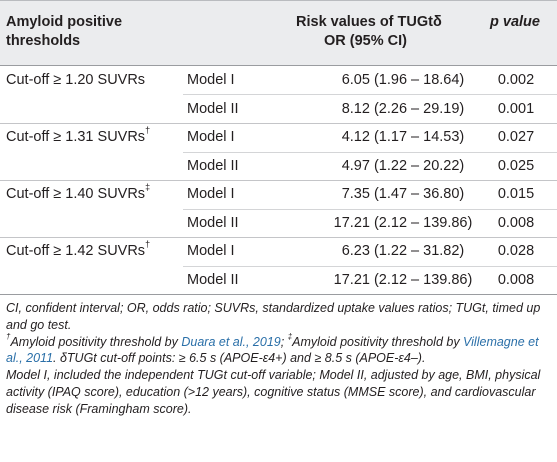  Describe the element at coordinates (516, 108) in the screenshot. I see `p-cell: 0.001` at that location.